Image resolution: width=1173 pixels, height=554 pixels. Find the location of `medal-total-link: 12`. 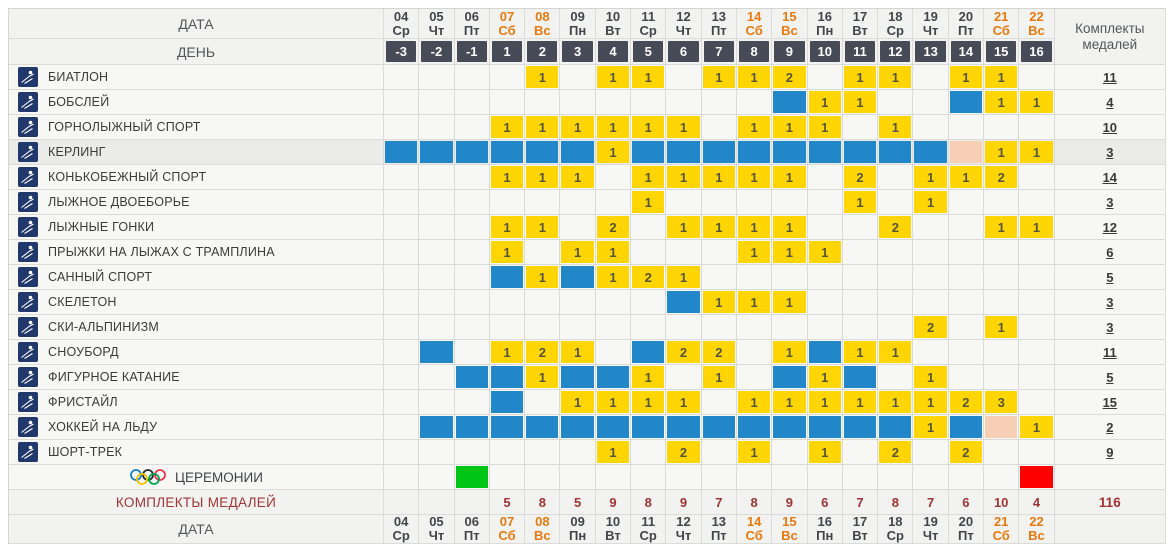

medal-total-link: 12 is located at coordinates (1110, 227).